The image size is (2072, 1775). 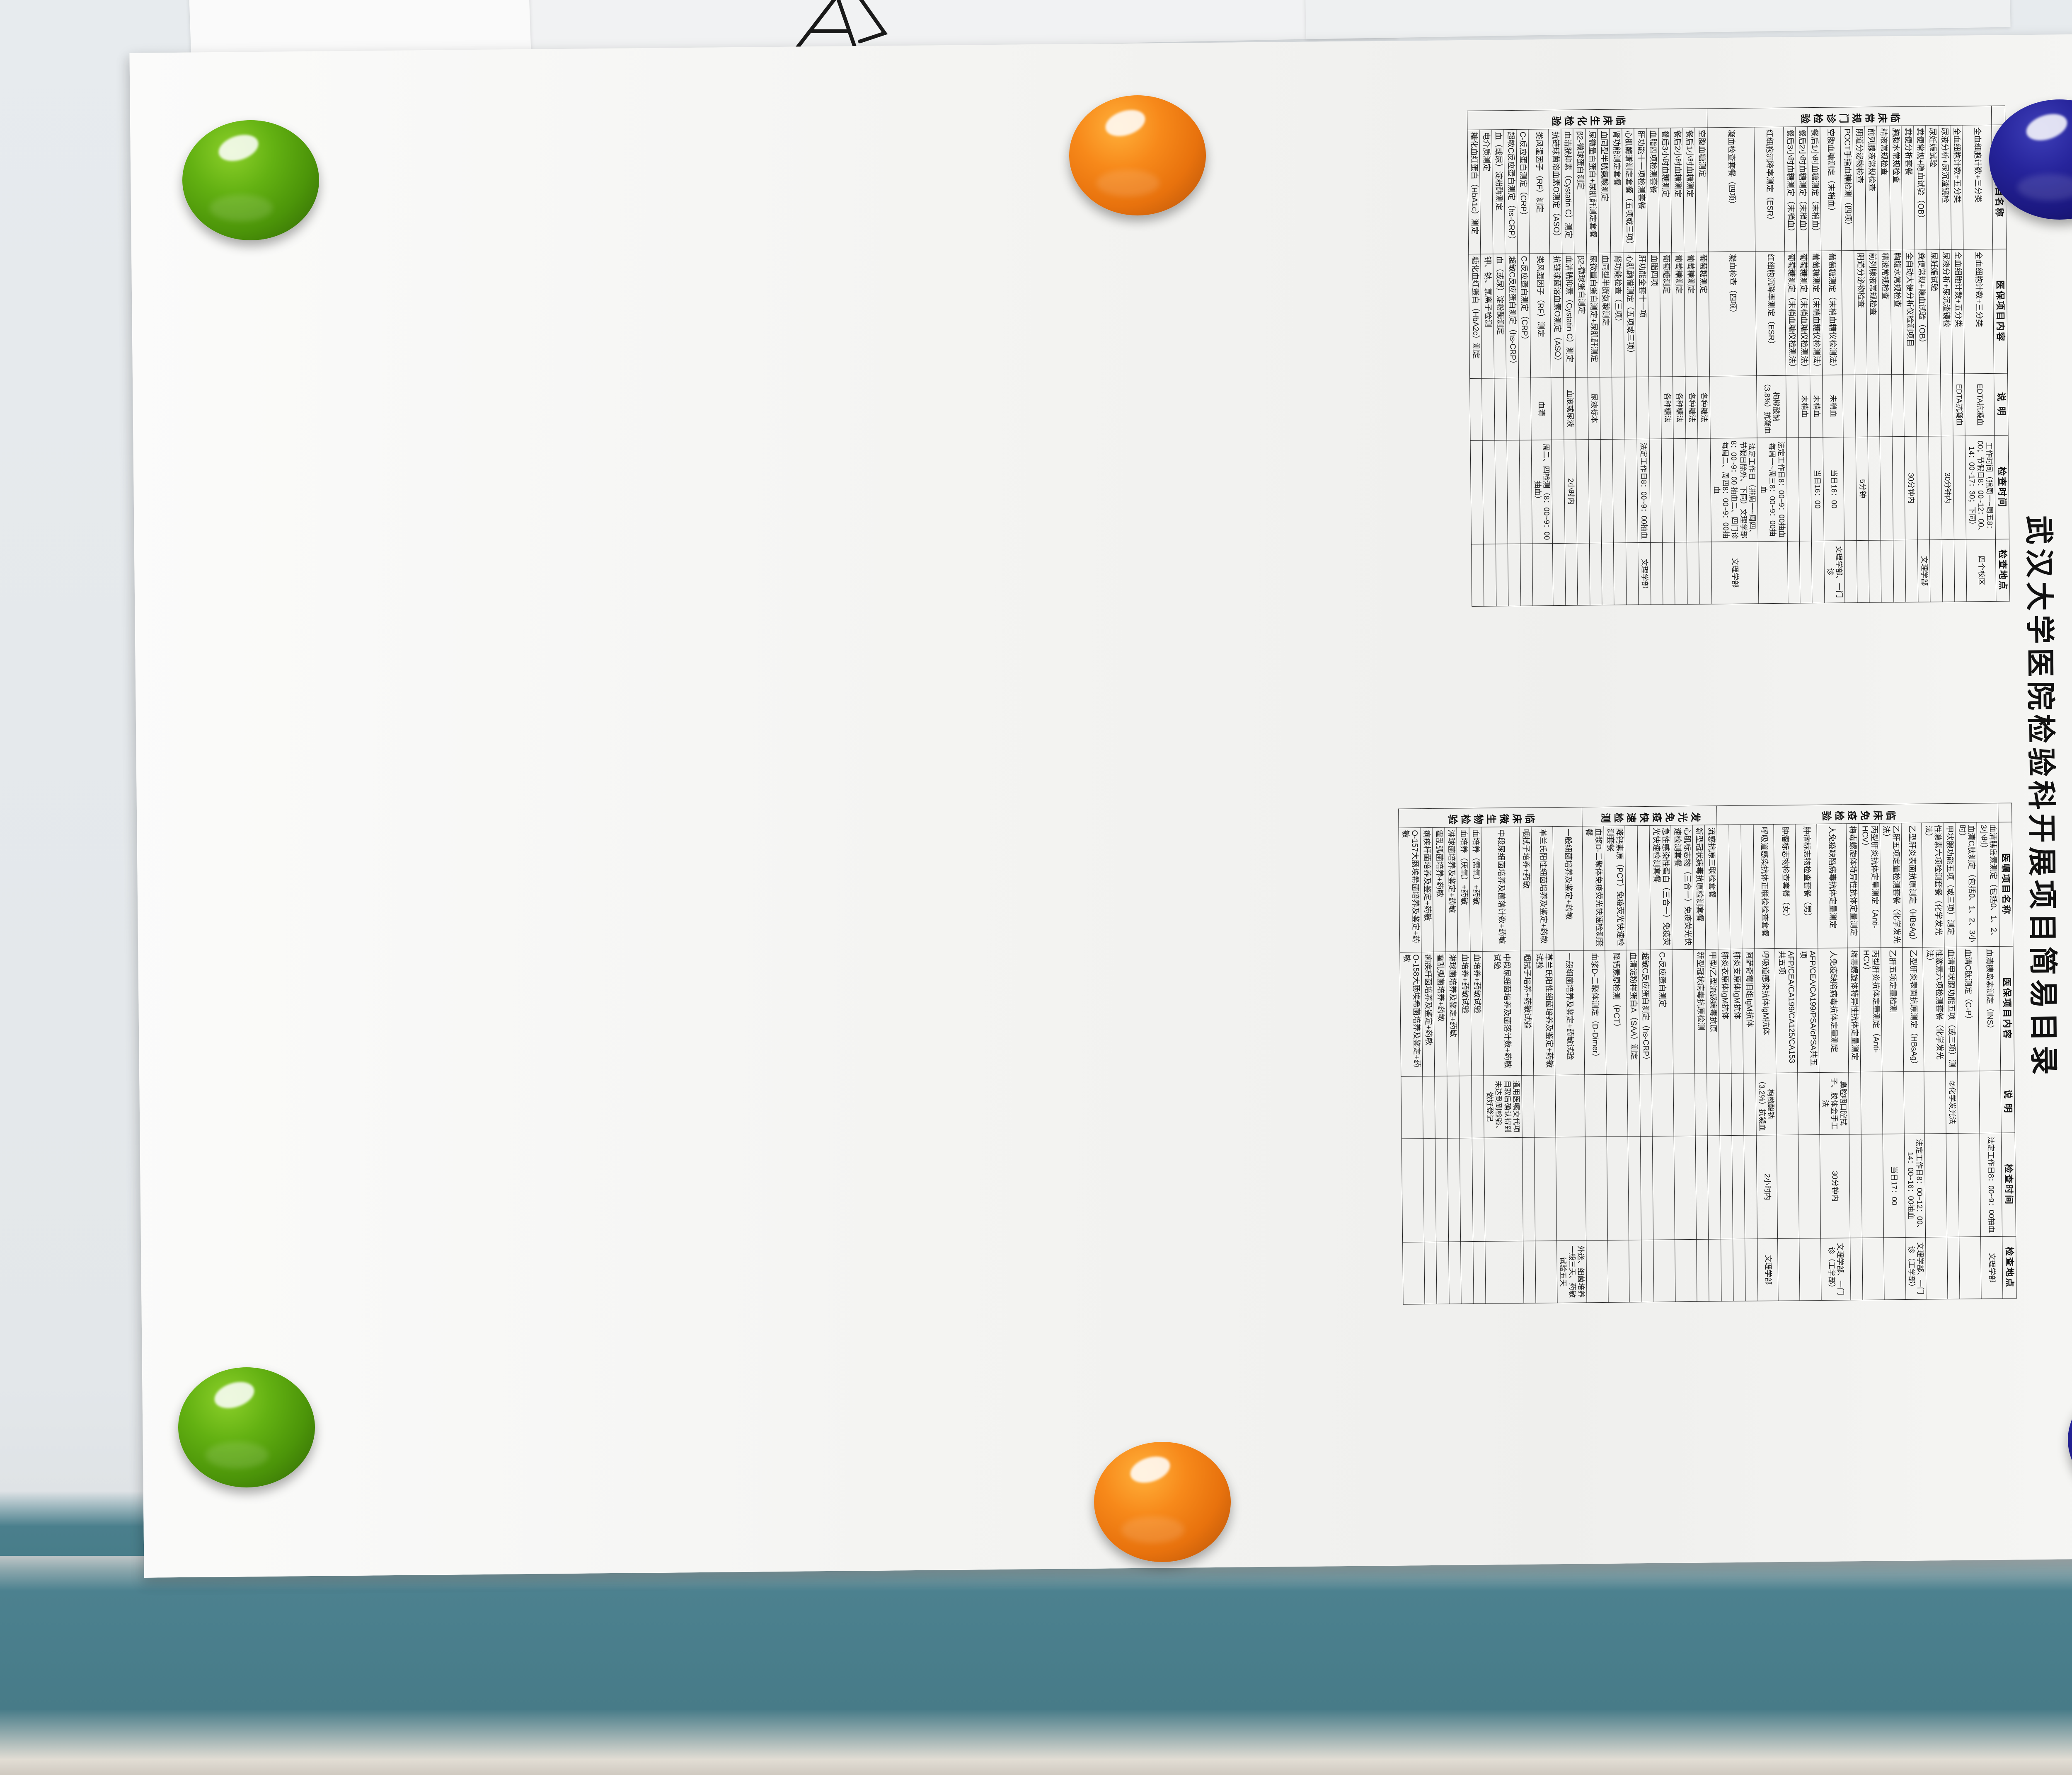 I want to click on magnet-top-center, so click(x=1137, y=155).